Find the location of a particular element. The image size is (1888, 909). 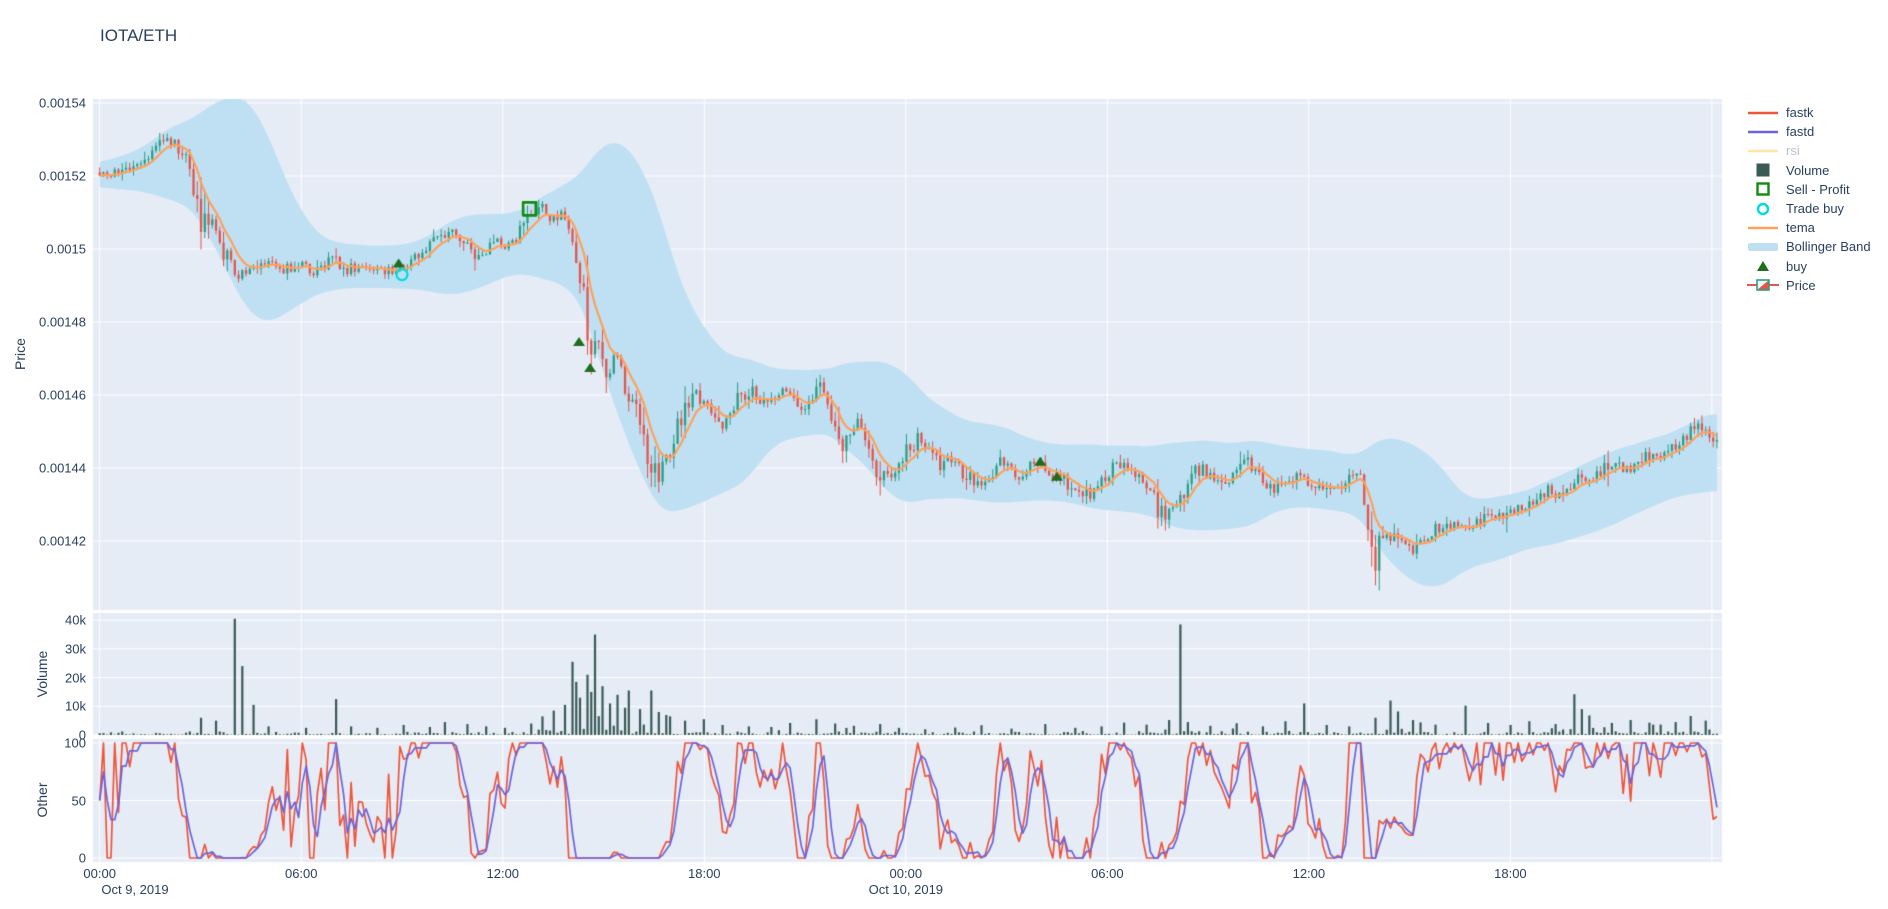

price-tick-label: 0.00152 is located at coordinates (62, 176).